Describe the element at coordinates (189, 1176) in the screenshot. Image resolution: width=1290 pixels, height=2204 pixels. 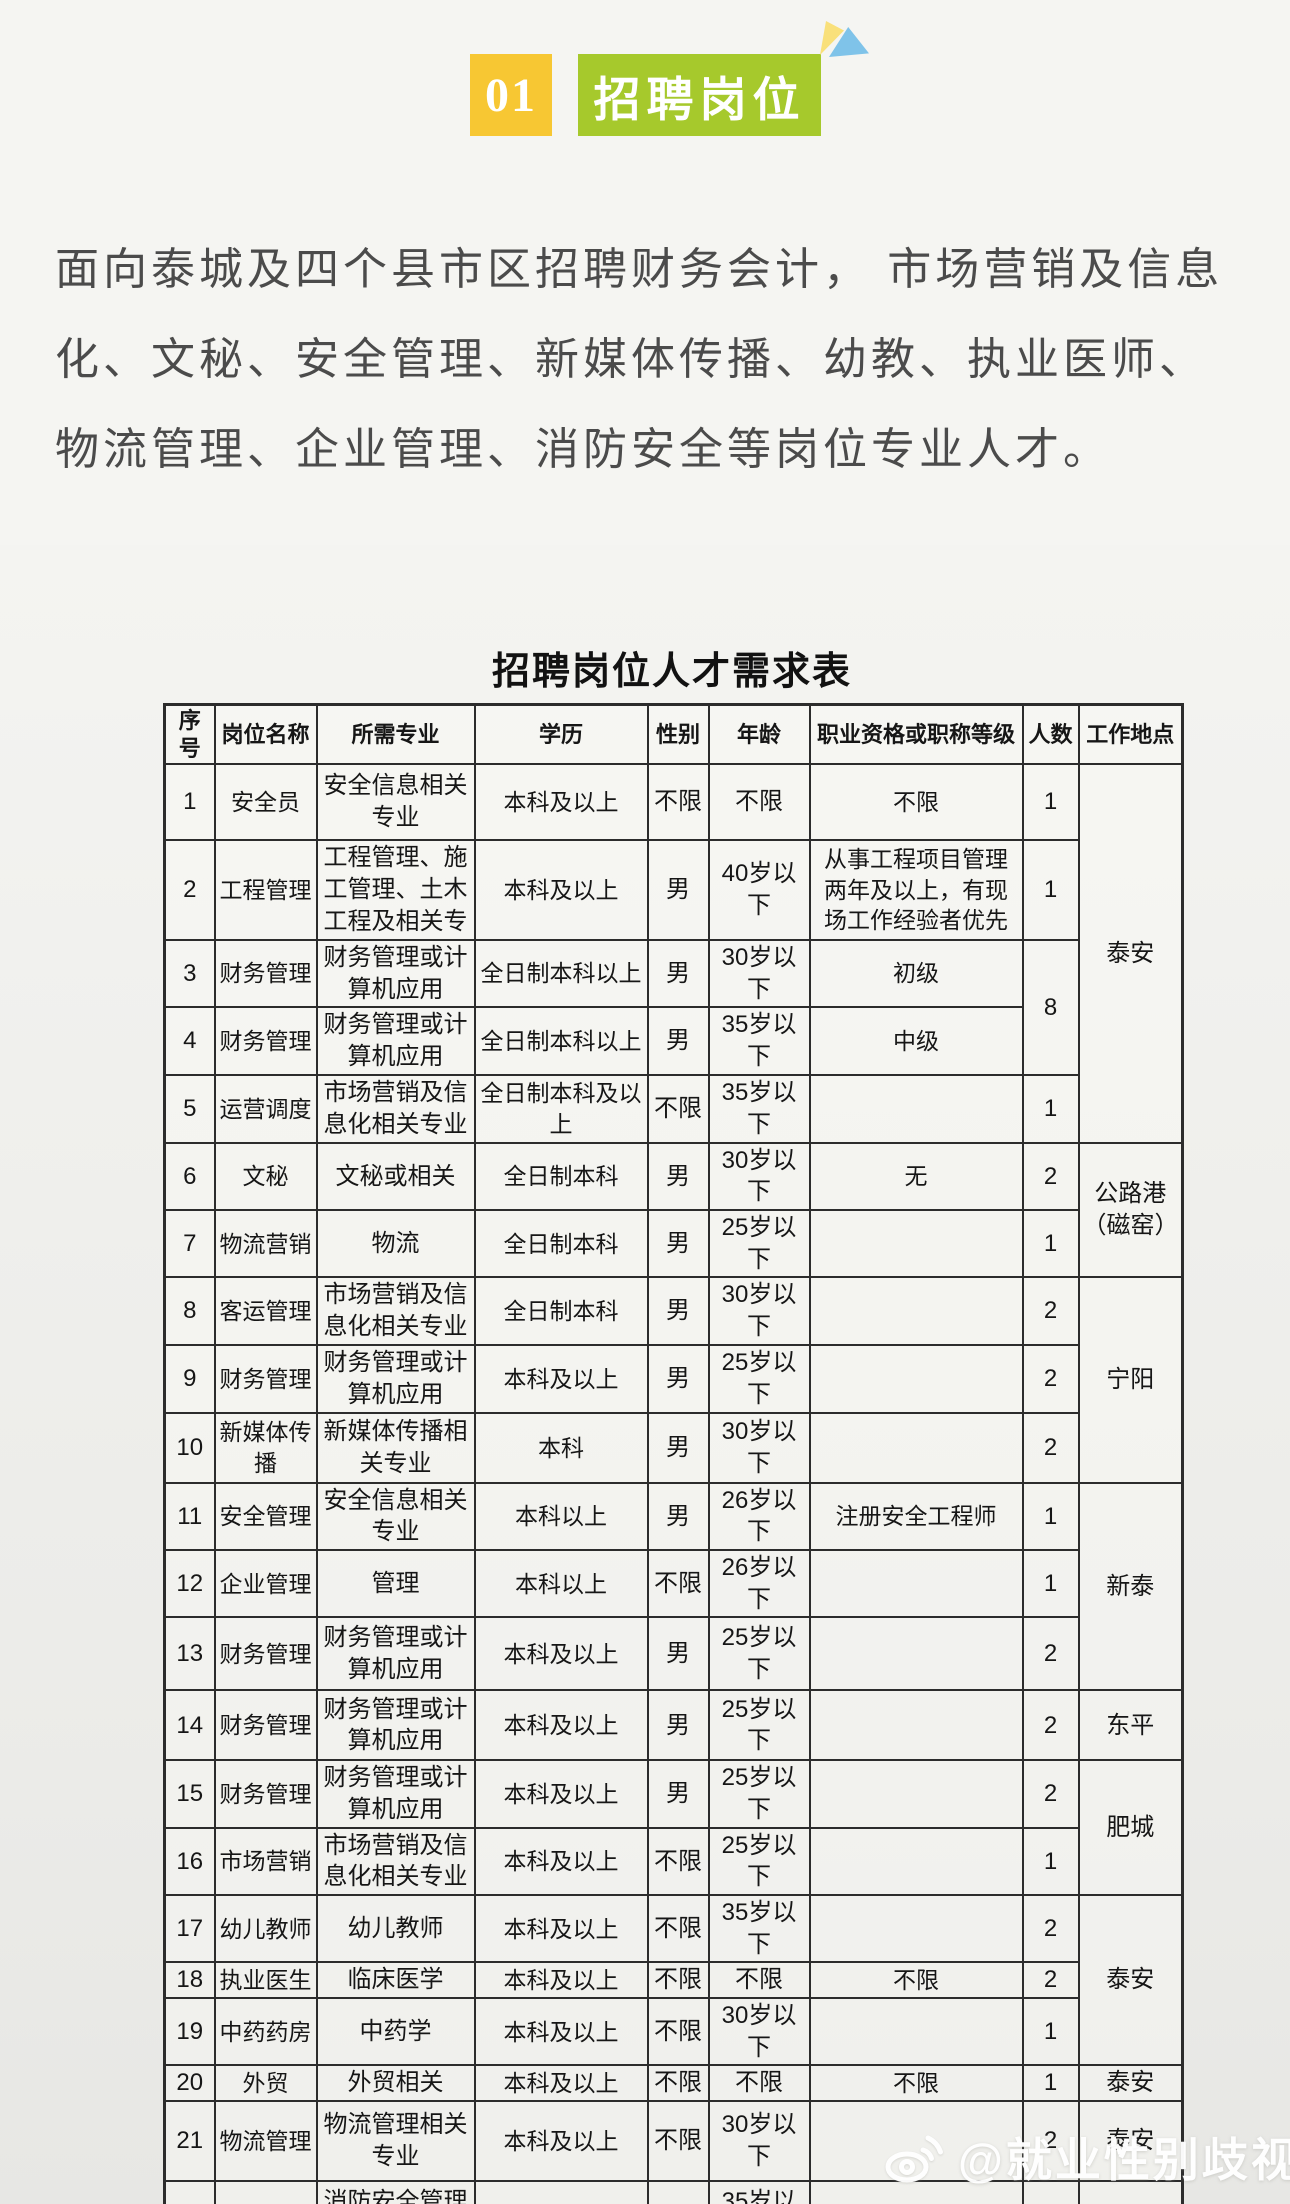
I see `cell-no: 6` at that location.